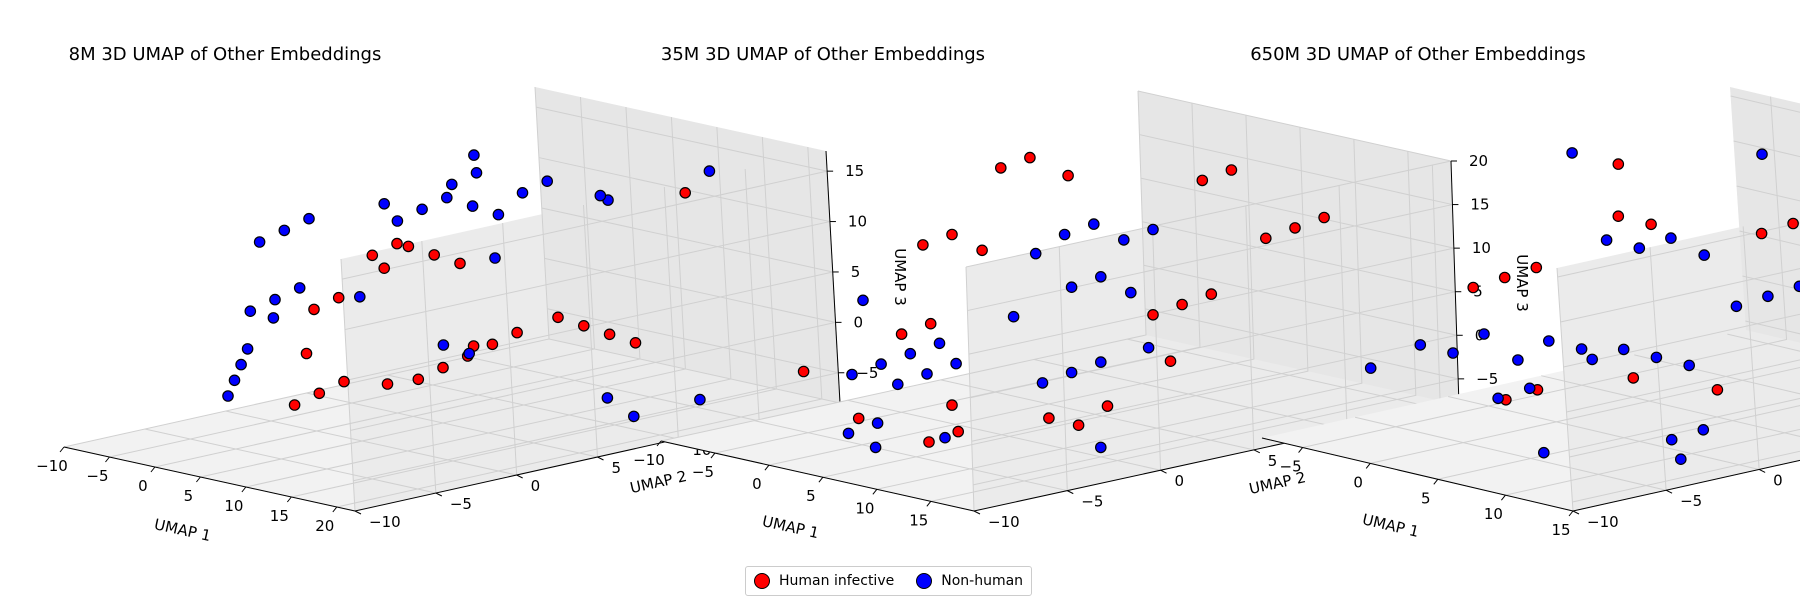  What do you see at coordinates (324, 526) in the screenshot?
I see `x-tick-label: 20` at bounding box center [324, 526].